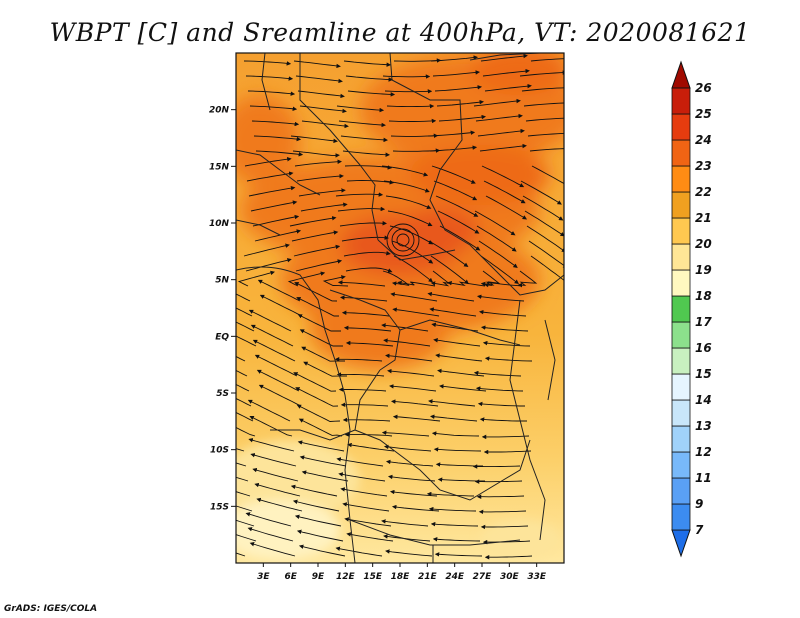 This screenshot has height=618, width=800. What do you see at coordinates (219, 451) in the screenshot?
I see `lat-tick-label: 10S` at bounding box center [219, 451].